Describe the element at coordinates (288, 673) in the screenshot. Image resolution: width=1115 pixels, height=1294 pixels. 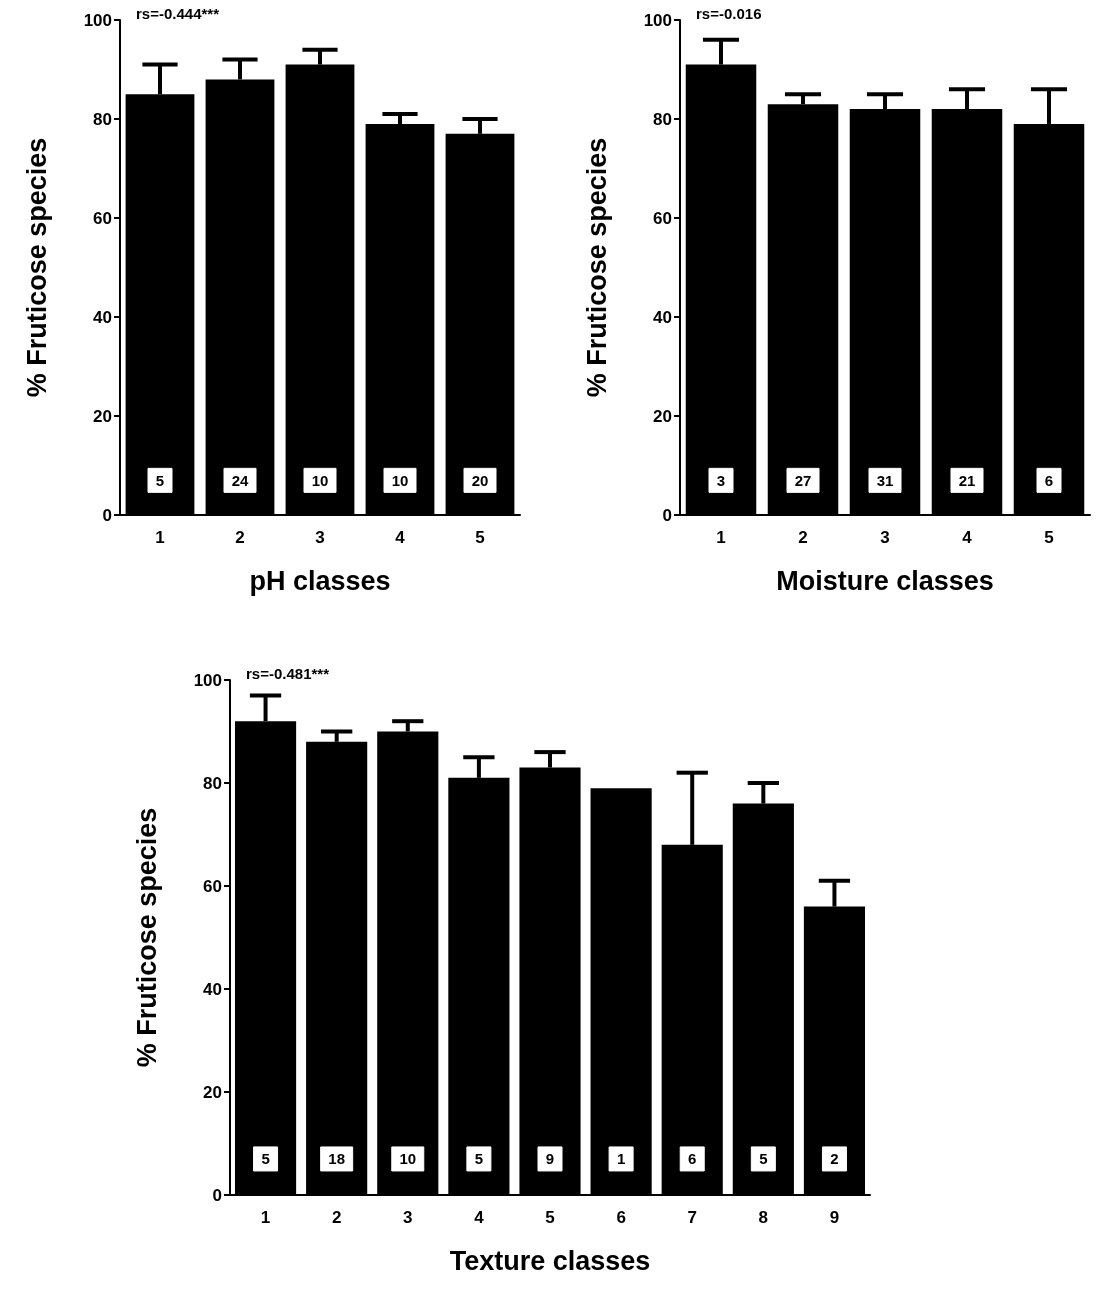
I see `annotation: rs=-0.481***` at that location.